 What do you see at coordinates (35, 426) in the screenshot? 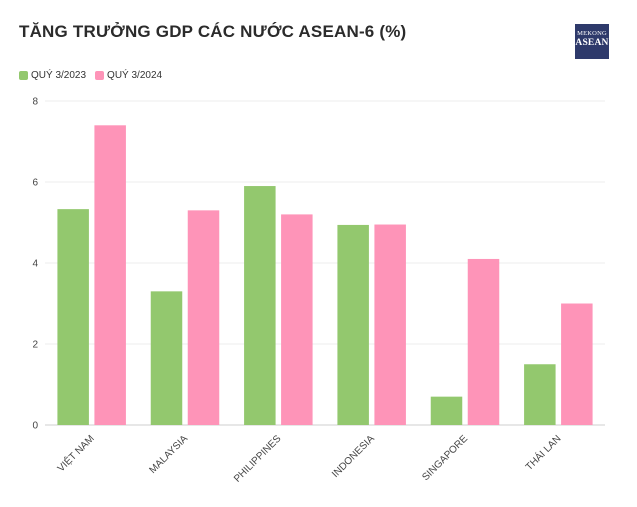
I see `y-tick-label: 0` at bounding box center [35, 426].